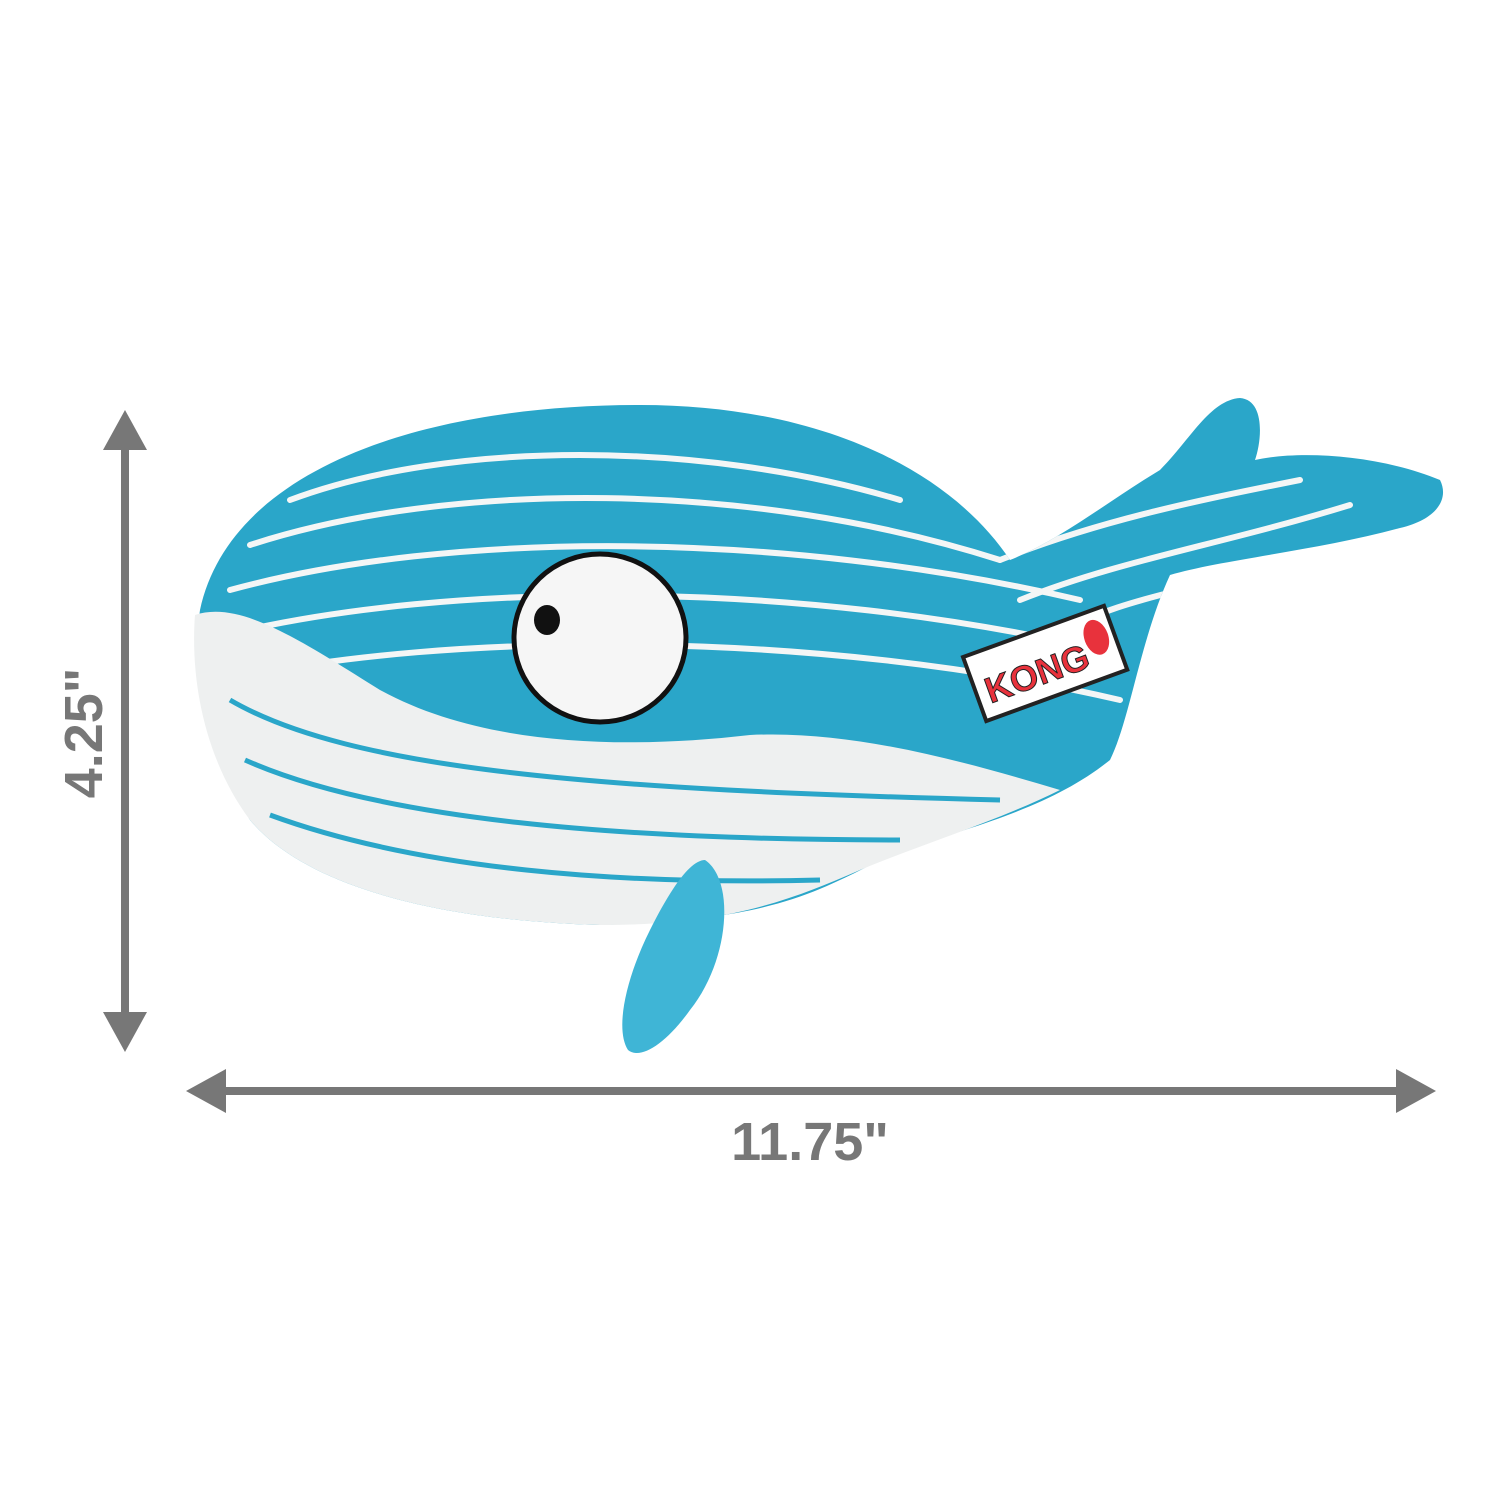 The width and height of the screenshot is (1500, 1500). Describe the element at coordinates (811, 1091) in the screenshot. I see `width-dimension` at that location.